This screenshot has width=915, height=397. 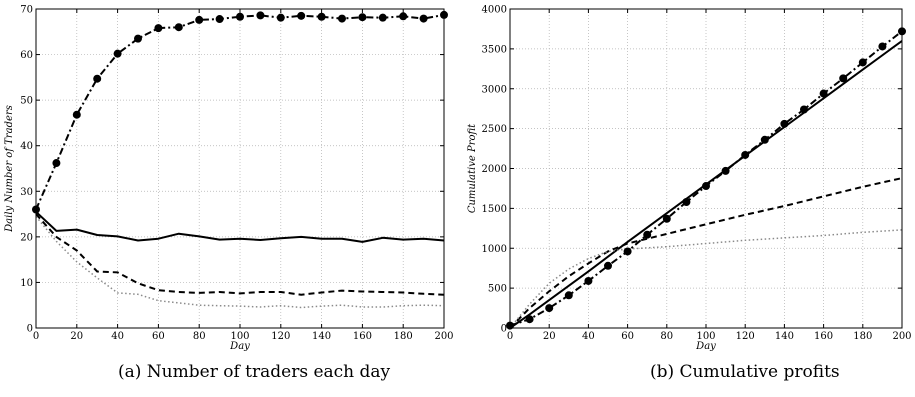 I want to click on y-axis-label: Daily Number of Traders, so click(x=9, y=169).